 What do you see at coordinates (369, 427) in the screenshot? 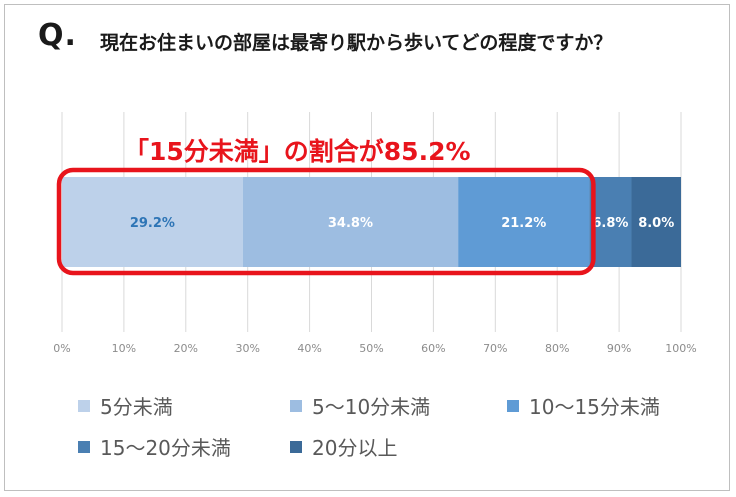
I see `legend: 5分未満 5〜10分未満 10〜15分未満 15〜20分未満 20分以上` at bounding box center [369, 427].